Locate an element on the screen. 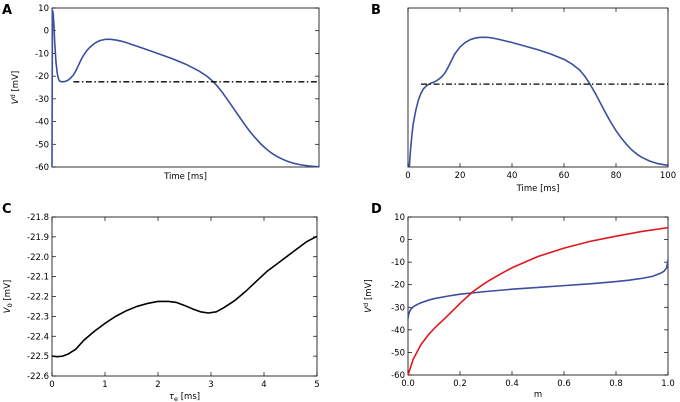 The width and height of the screenshot is (680, 402). panel-d-xticklabel: 1.0 is located at coordinates (668, 384).